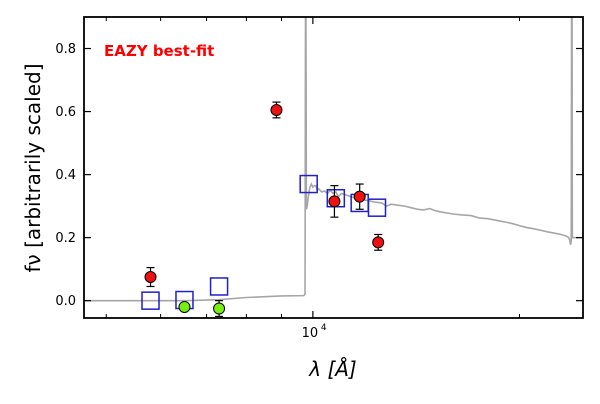 The width and height of the screenshot is (600, 404). Describe the element at coordinates (324, 328) in the screenshot. I see `x-tick-exponent: 4` at that location.